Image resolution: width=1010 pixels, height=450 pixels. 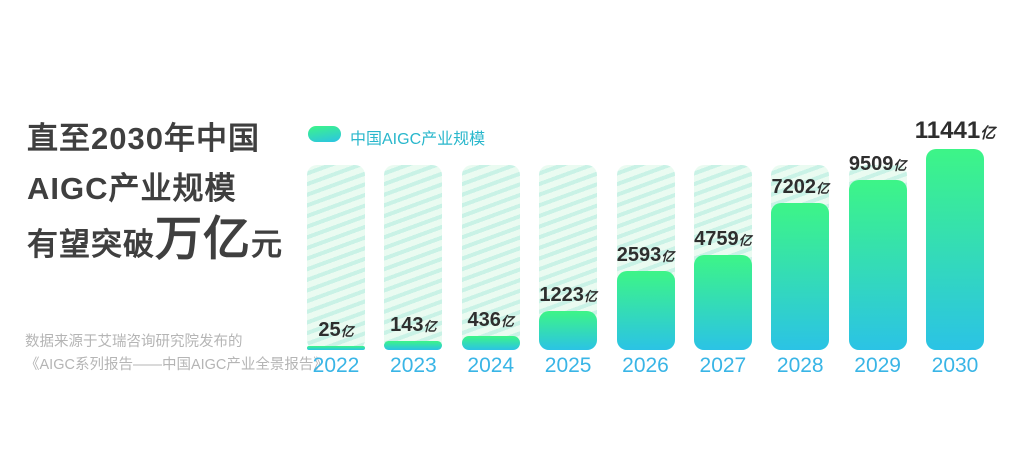 What do you see at coordinates (490, 343) in the screenshot?
I see `bar-2024` at bounding box center [490, 343].